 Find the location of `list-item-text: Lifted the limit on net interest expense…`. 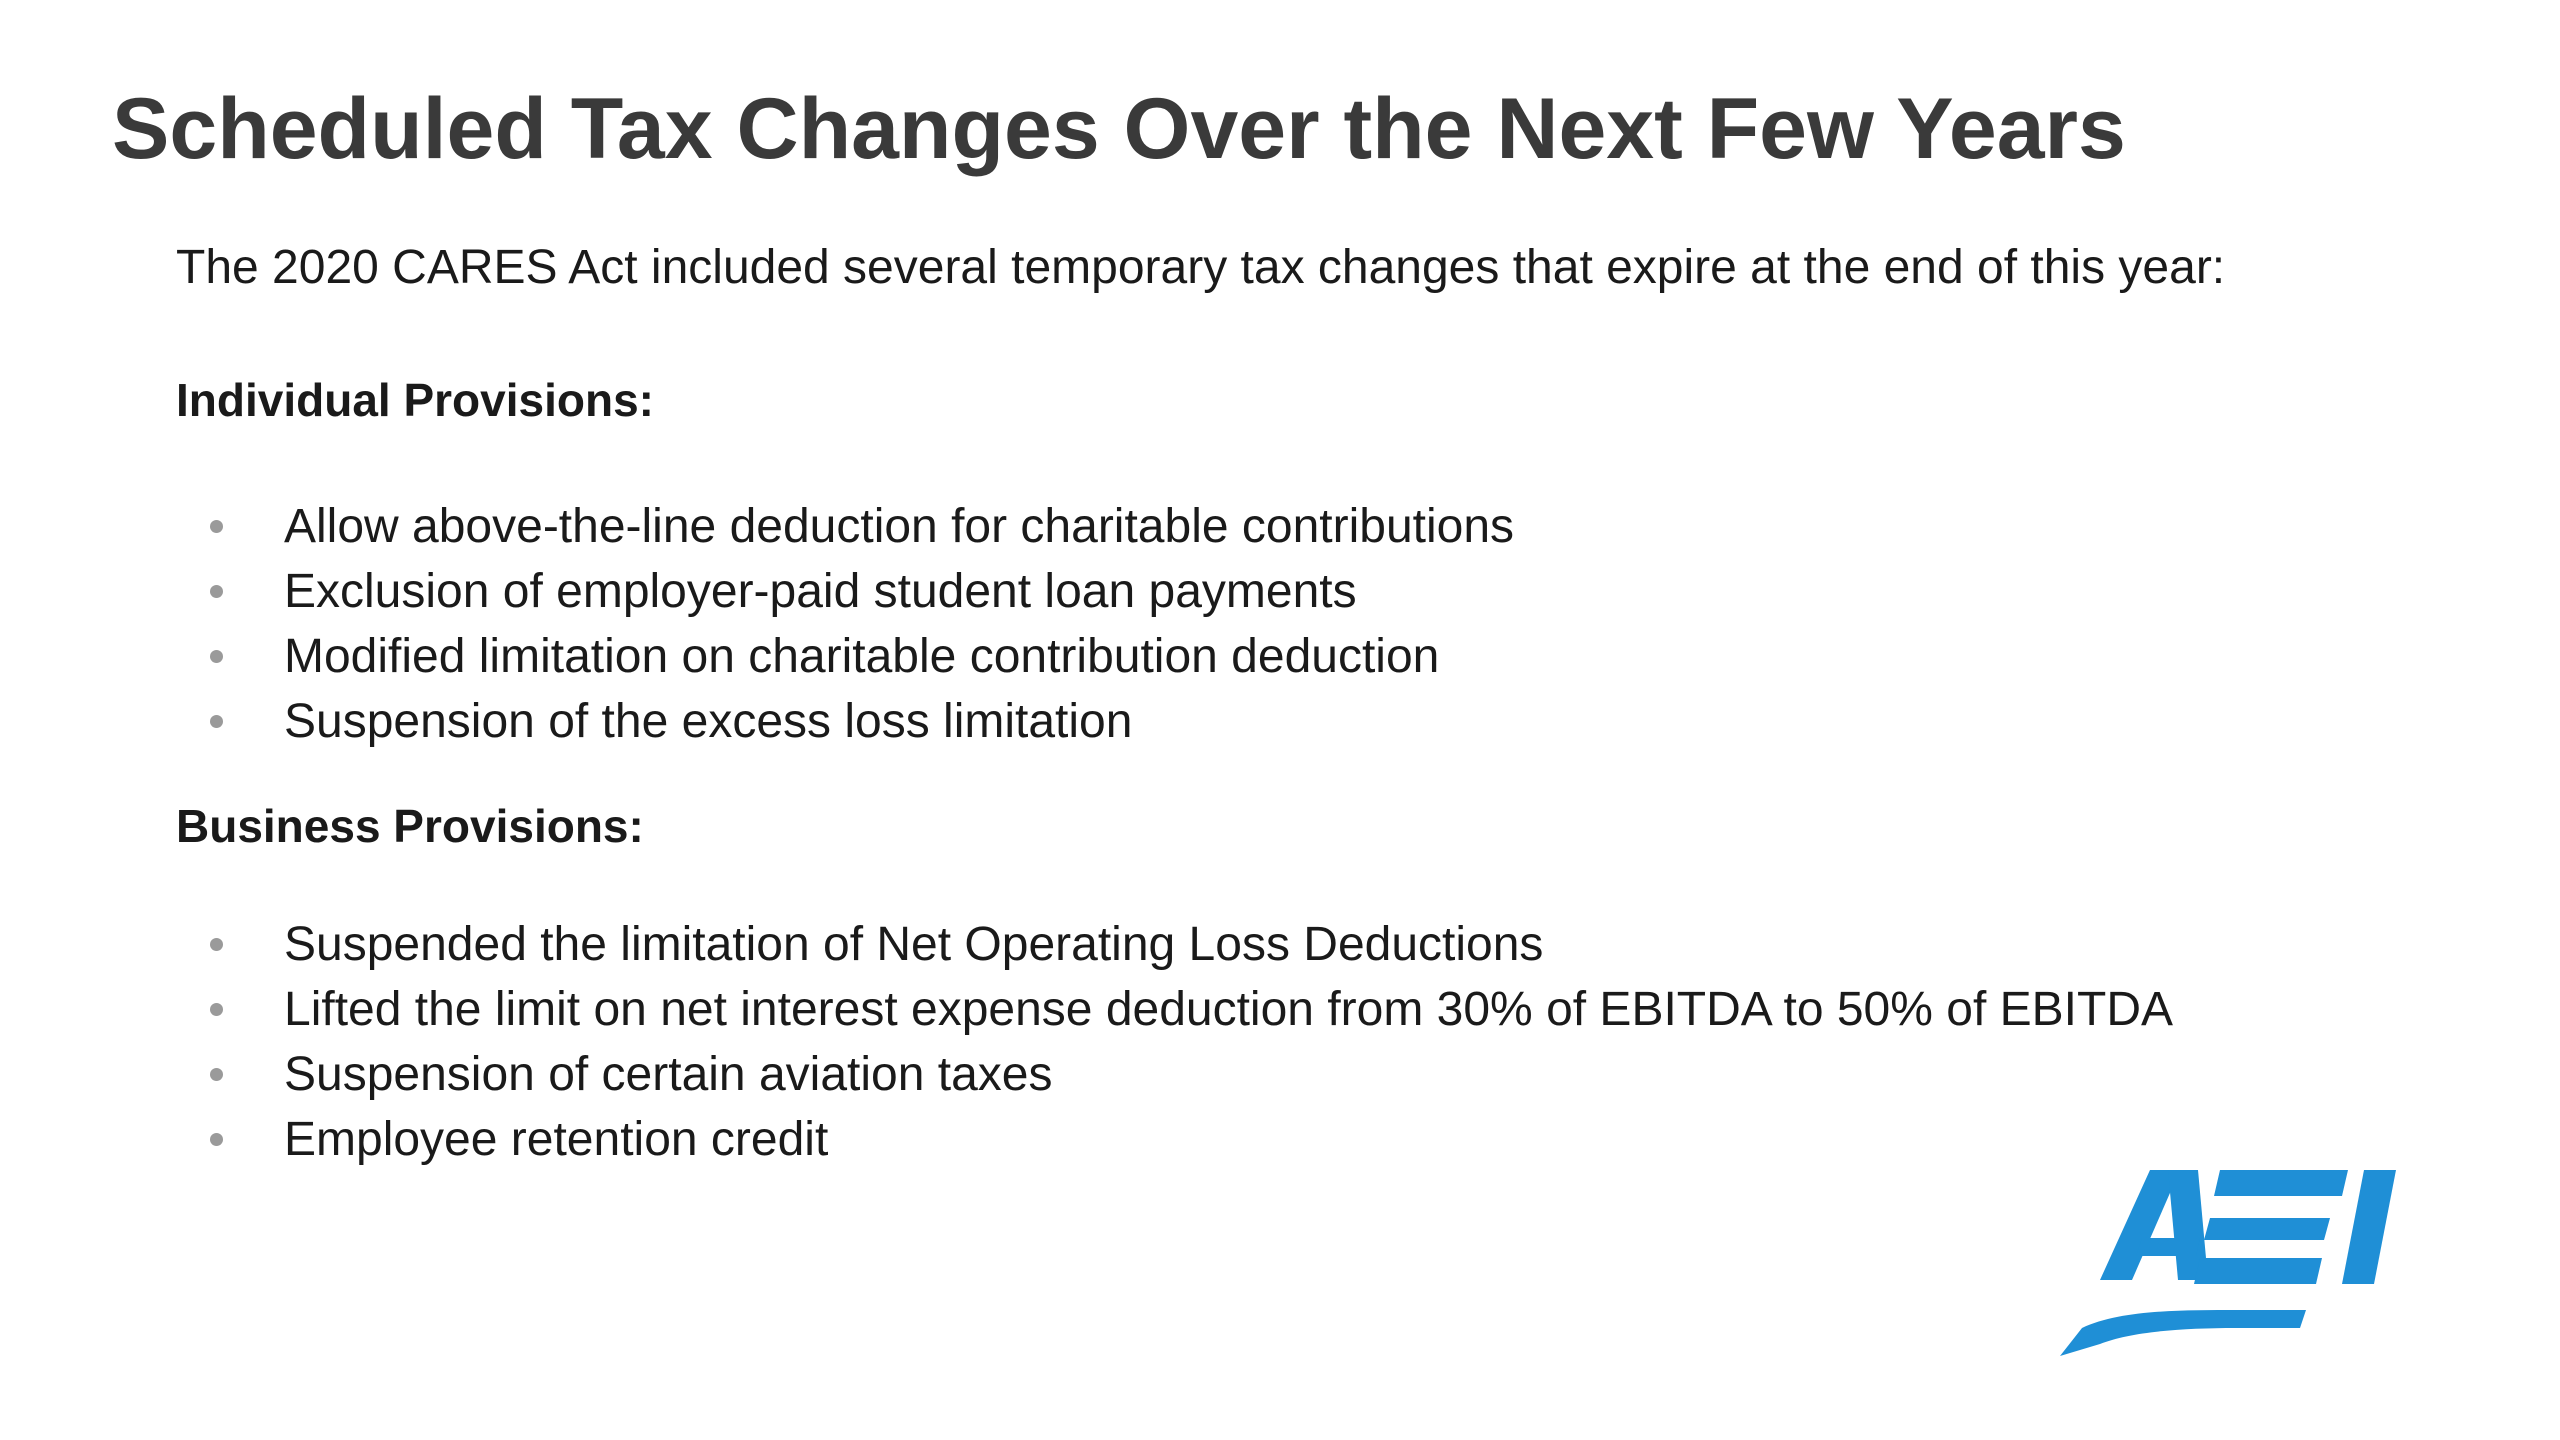

list-item-text: Lifted the limit on net interest expense… is located at coordinates (1228, 1009).